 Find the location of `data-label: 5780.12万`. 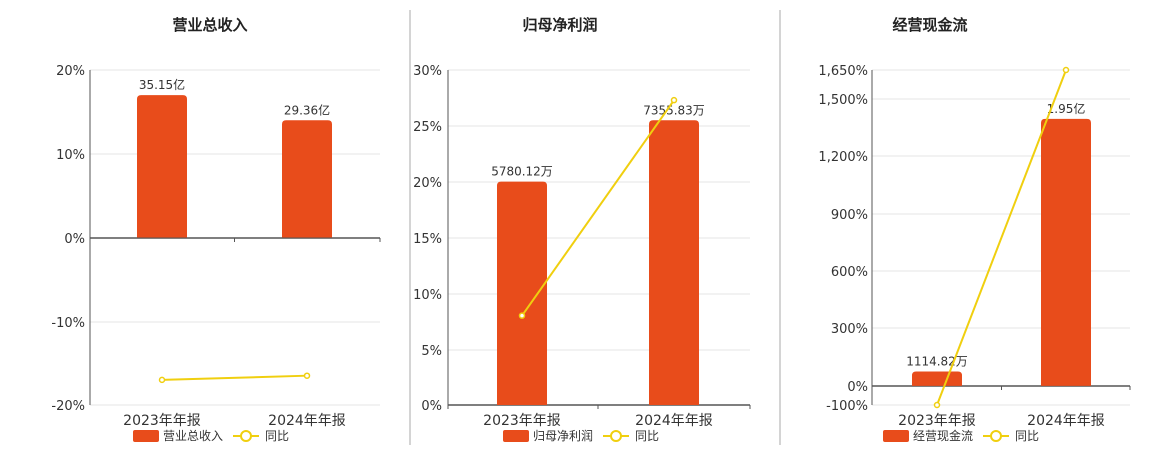

data-label: 5780.12万 is located at coordinates (522, 172).